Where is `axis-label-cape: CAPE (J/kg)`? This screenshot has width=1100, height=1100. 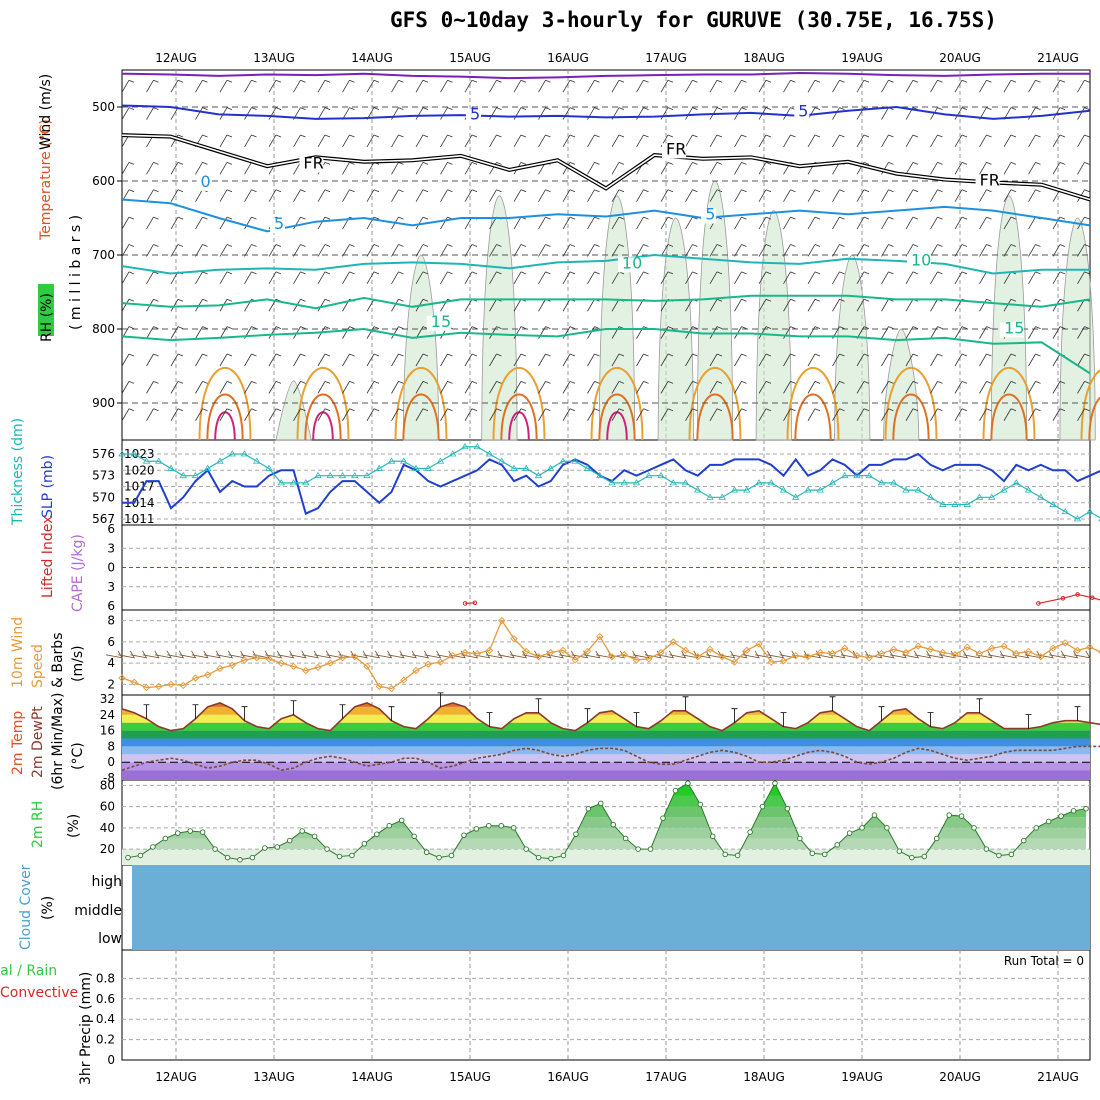 axis-label-cape: CAPE (J/kg) is located at coordinates (78, 573).